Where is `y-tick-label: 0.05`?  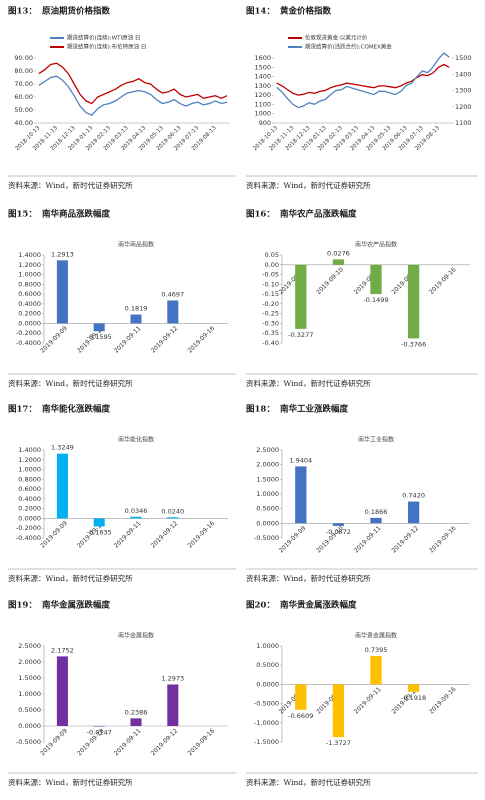
y-tick-label: 0.05 is located at coordinates (272, 255).